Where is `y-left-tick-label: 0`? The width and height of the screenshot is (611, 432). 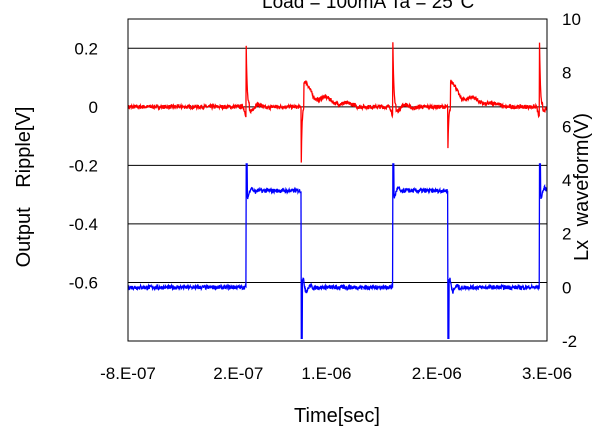 y-left-tick-label: 0 is located at coordinates (93, 107).